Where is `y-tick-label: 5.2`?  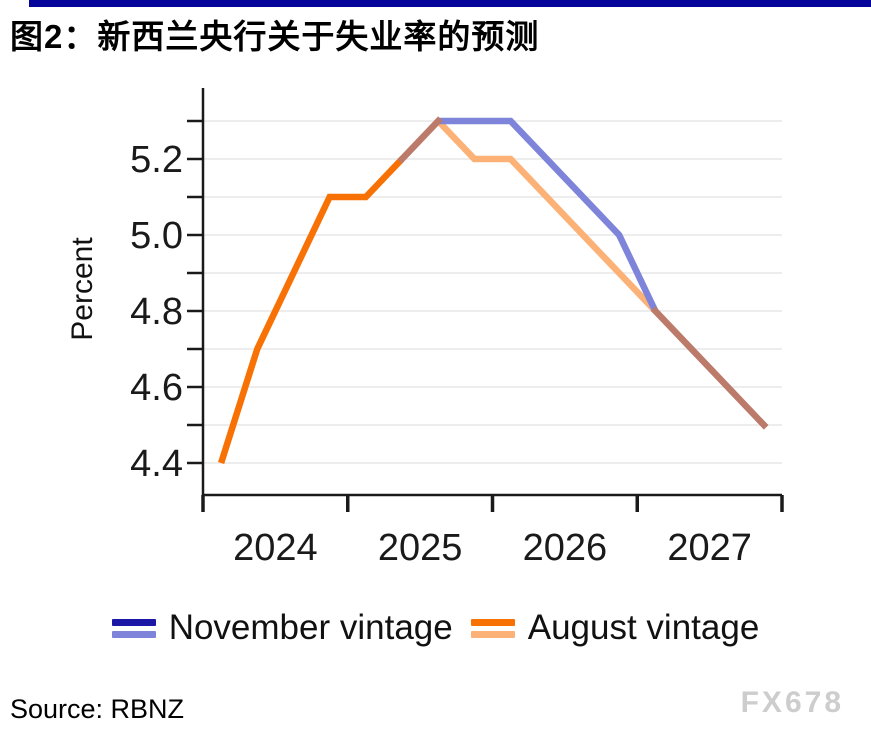
y-tick-label: 5.2 is located at coordinates (156, 160).